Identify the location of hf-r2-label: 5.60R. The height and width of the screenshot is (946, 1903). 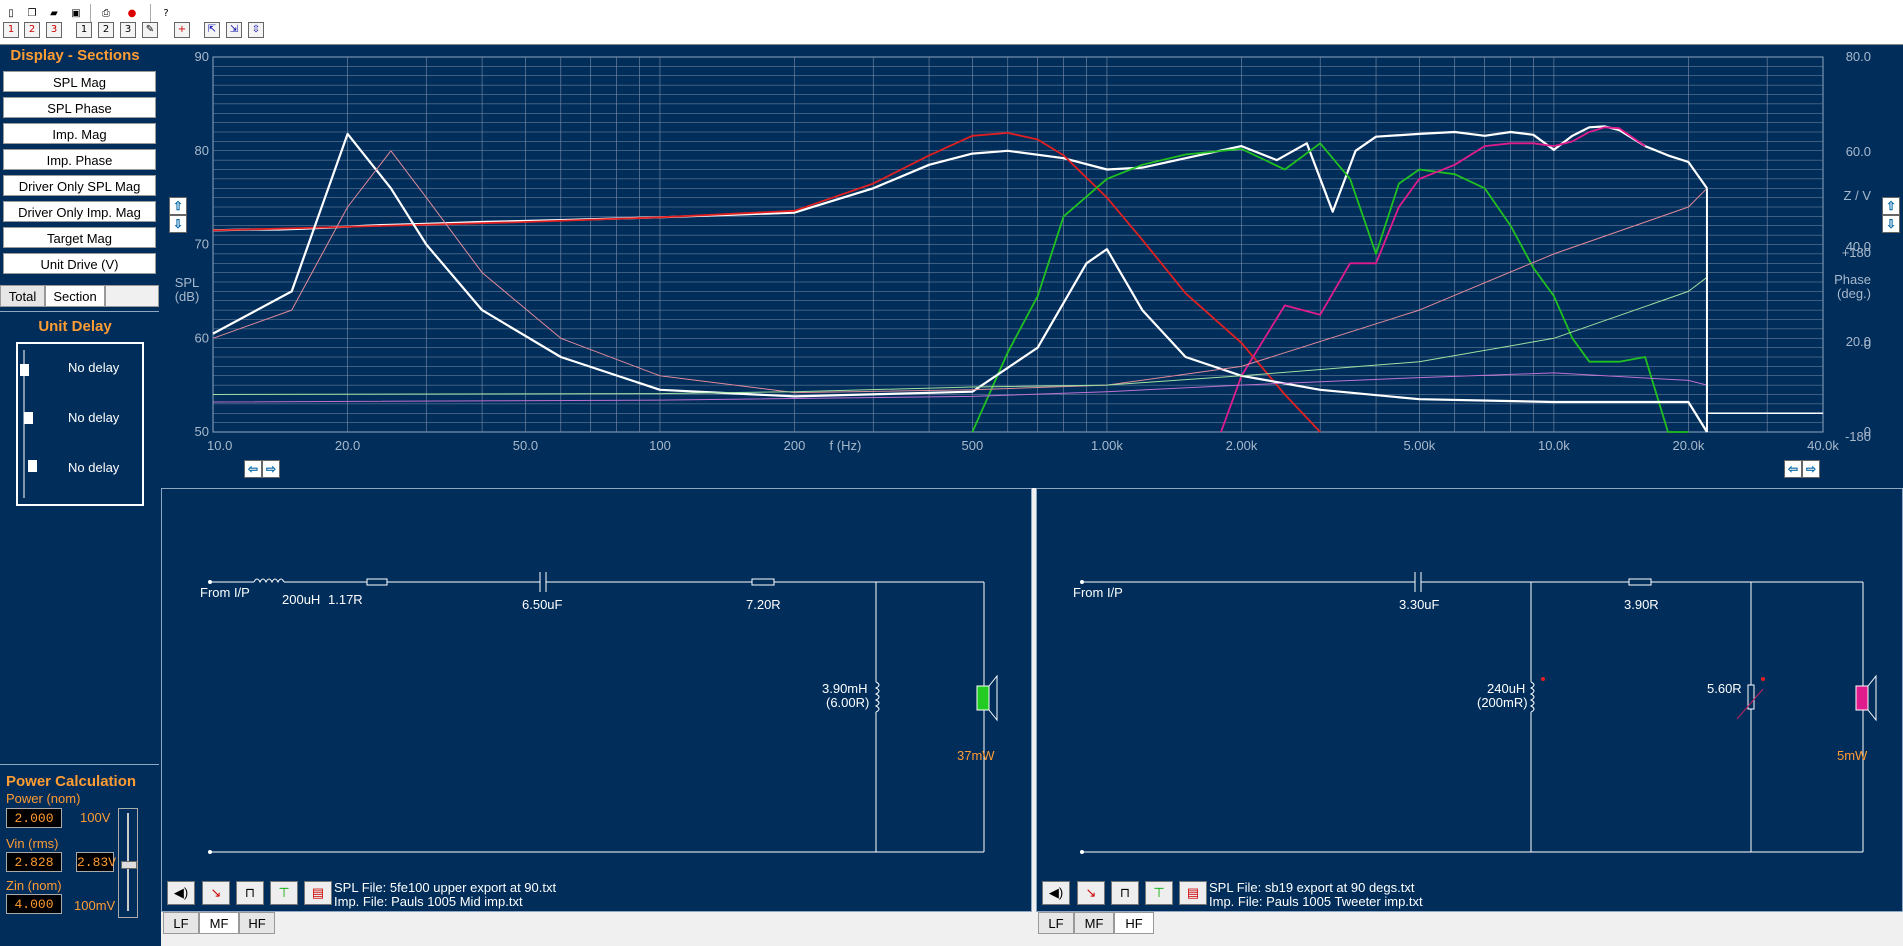
(1724, 688).